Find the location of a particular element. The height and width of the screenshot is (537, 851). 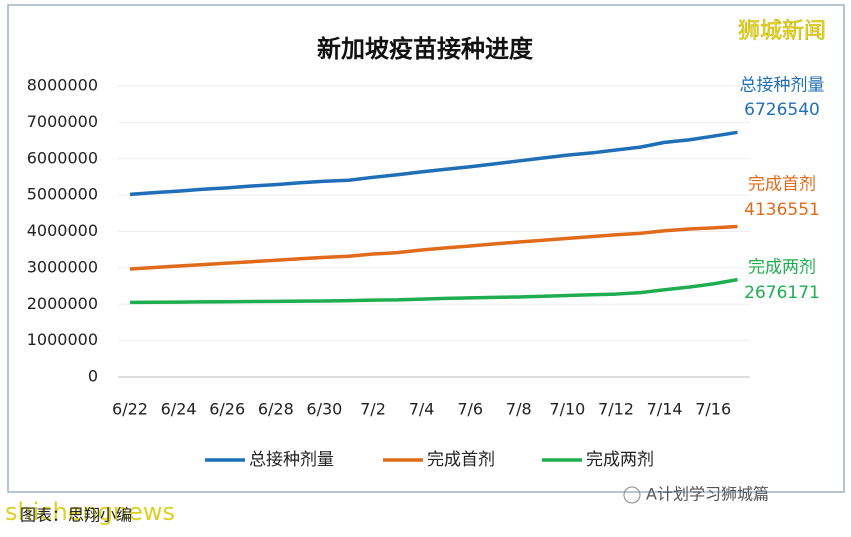

annotation-name: 完成首剂 is located at coordinates (782, 185).